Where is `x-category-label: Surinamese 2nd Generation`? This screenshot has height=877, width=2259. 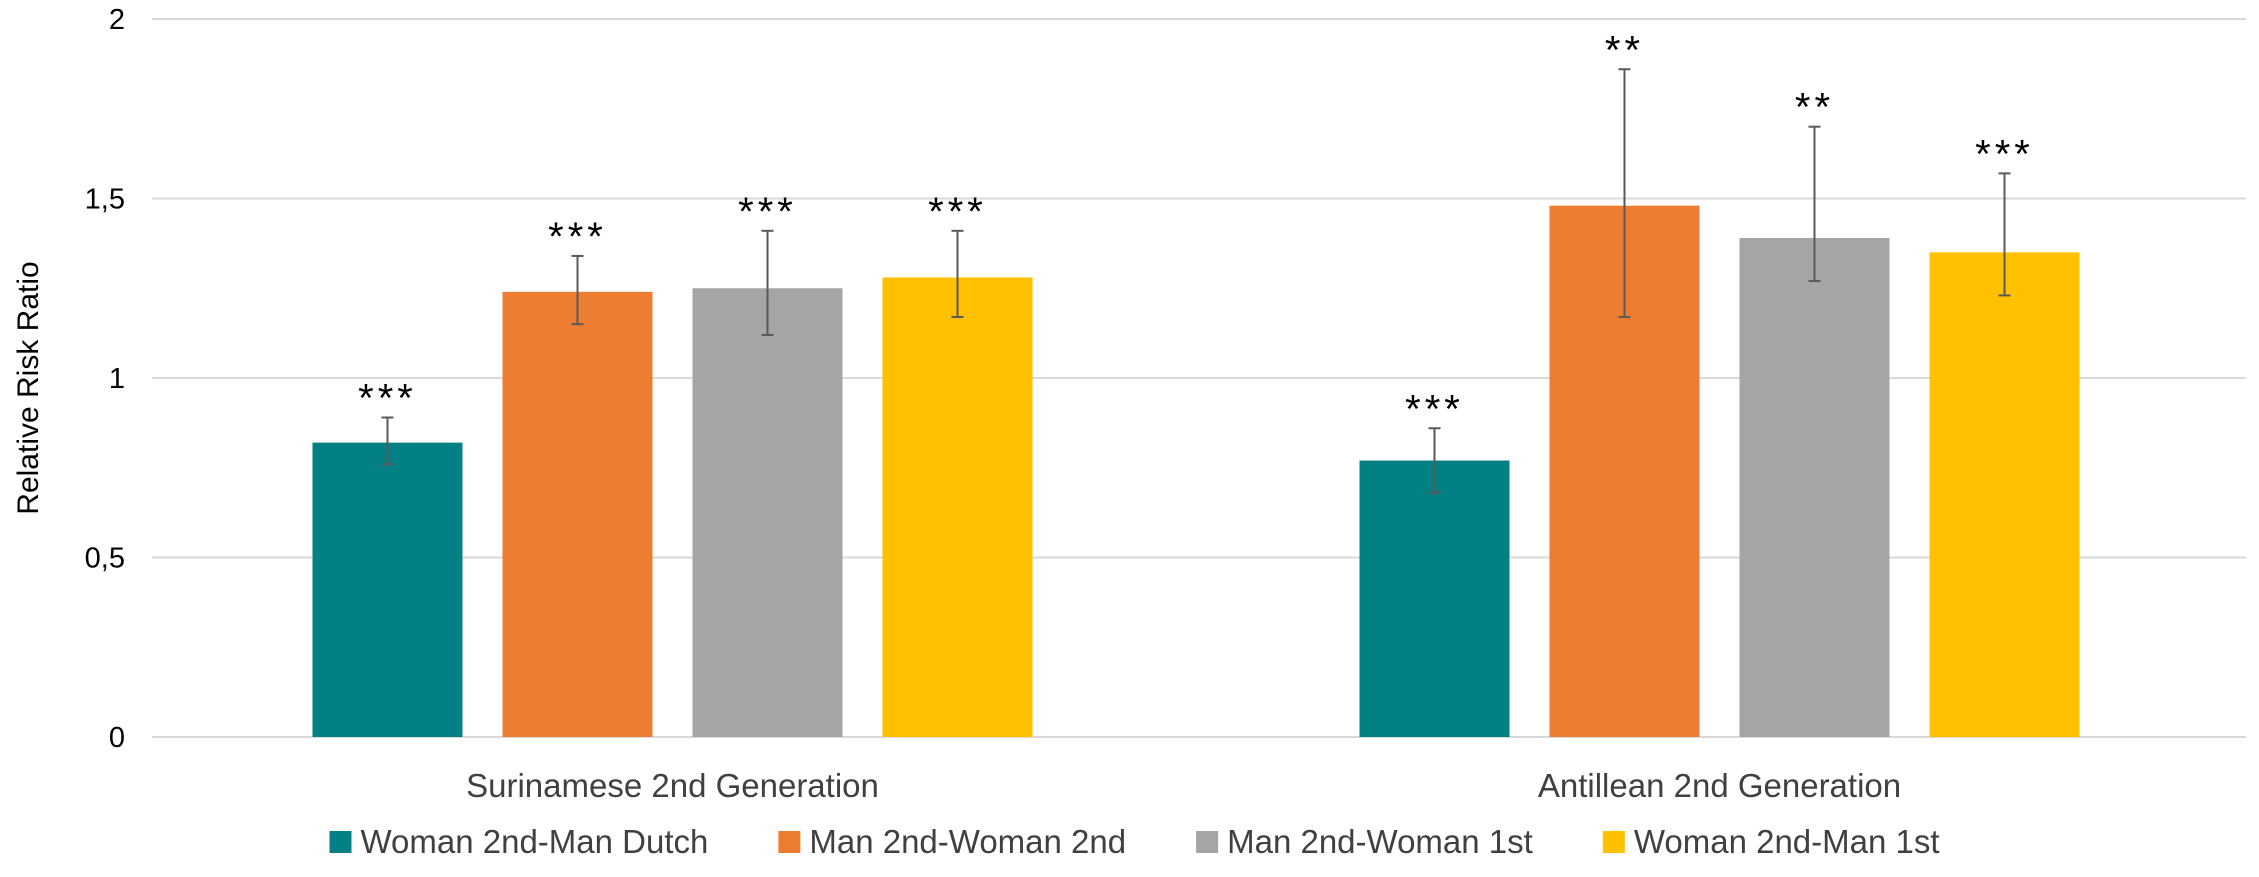 x-category-label: Surinamese 2nd Generation is located at coordinates (672, 785).